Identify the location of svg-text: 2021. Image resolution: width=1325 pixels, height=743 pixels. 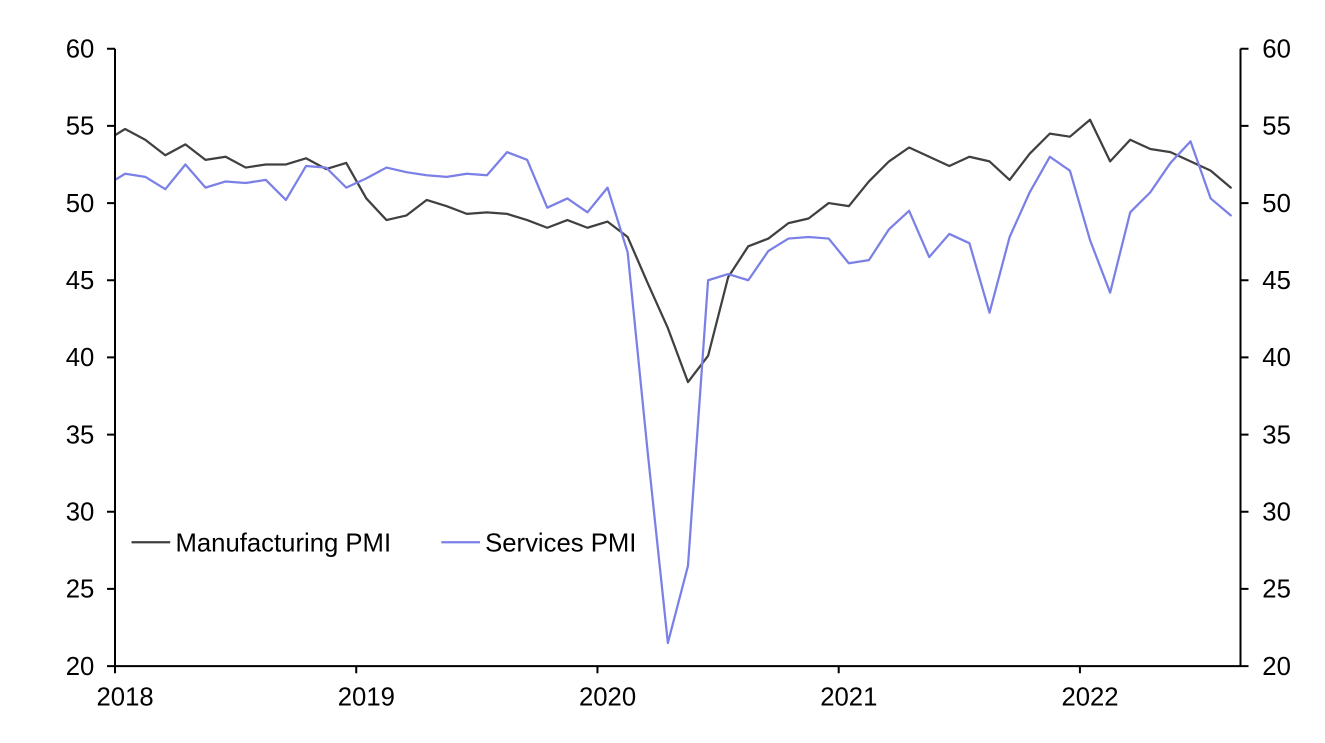
(848, 697).